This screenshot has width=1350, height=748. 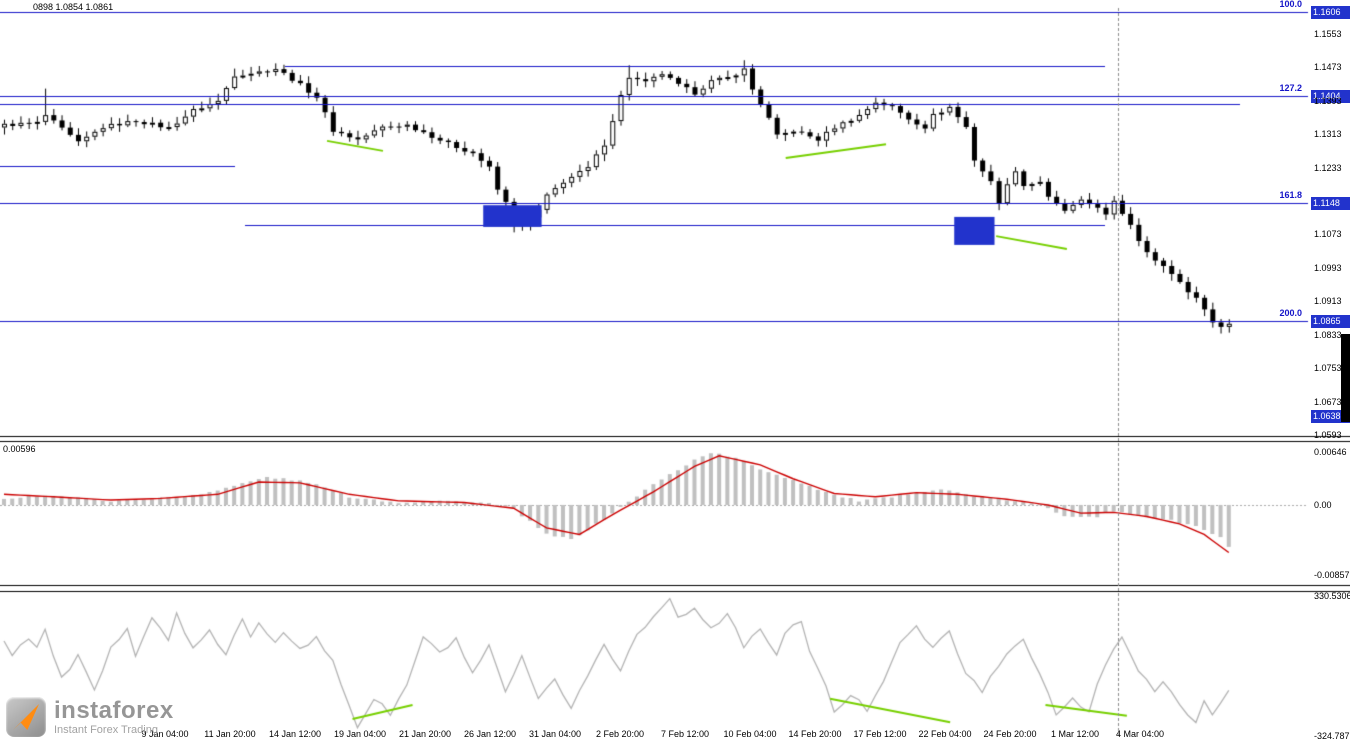 What do you see at coordinates (114, 710) in the screenshot?
I see `logo-brand-text: instaforex` at bounding box center [114, 710].